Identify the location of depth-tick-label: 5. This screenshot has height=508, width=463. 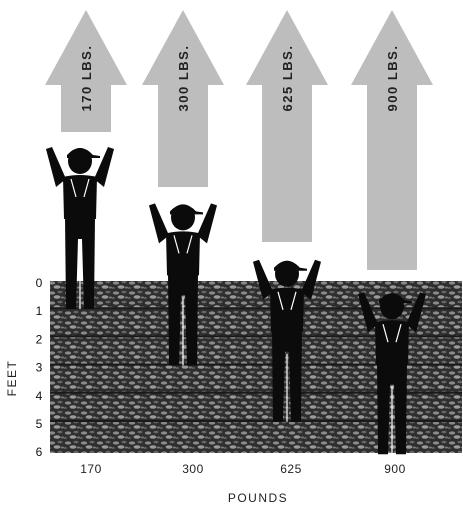
(39, 424).